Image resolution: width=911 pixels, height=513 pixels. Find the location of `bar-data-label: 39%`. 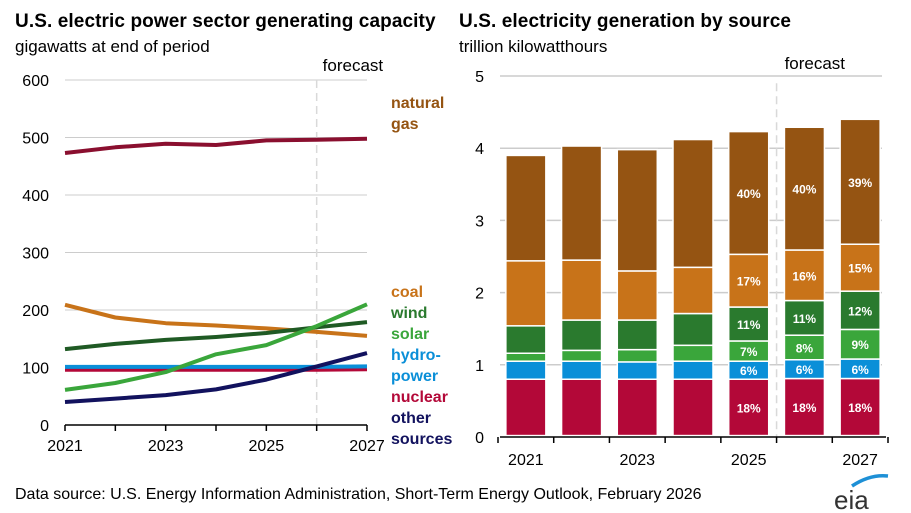

bar-data-label: 39% is located at coordinates (860, 183).